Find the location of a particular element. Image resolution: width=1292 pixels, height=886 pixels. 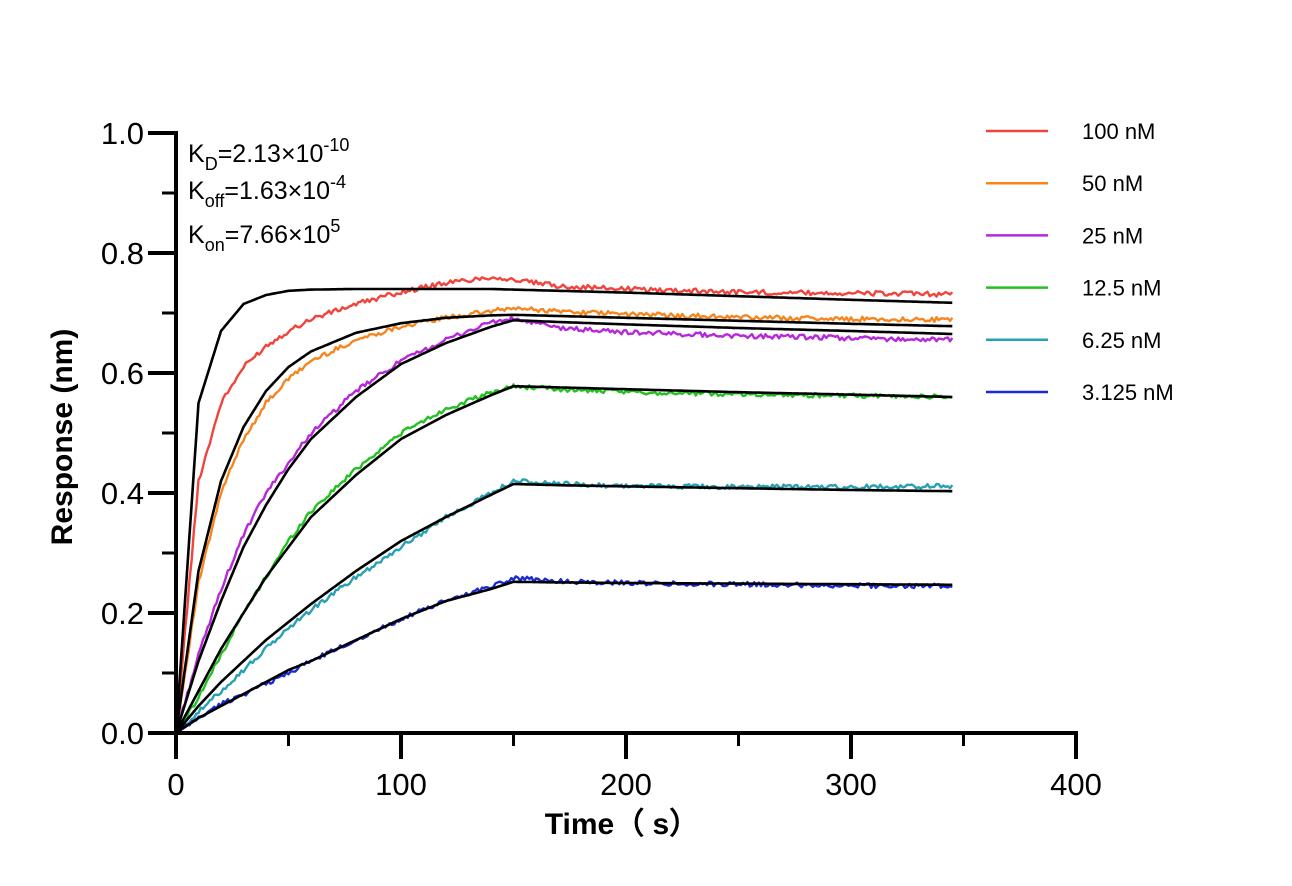

kon-exponent: 5 is located at coordinates (335, 226).